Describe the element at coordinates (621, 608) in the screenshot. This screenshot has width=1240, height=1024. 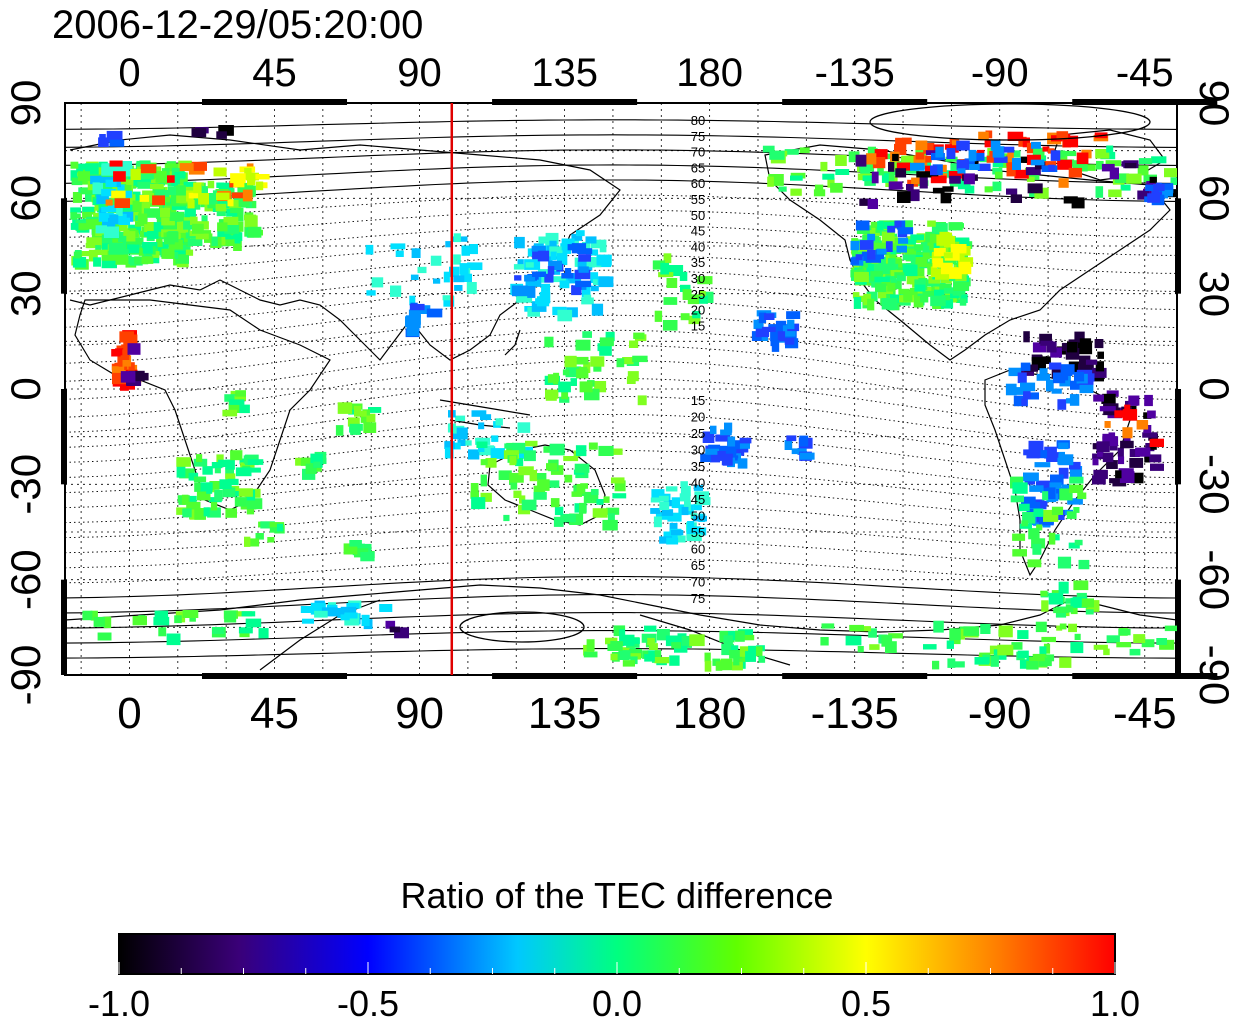
I see `coast-antarctica` at that location.